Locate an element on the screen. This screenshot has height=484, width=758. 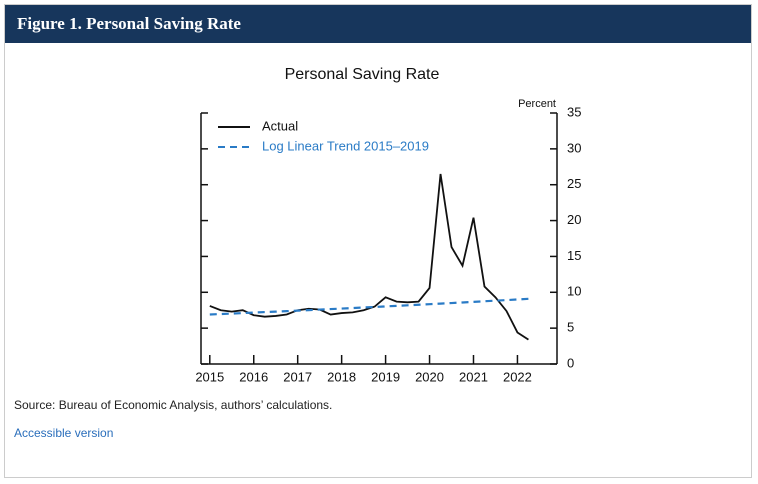
y-tick-label: 20 is located at coordinates (574, 219).